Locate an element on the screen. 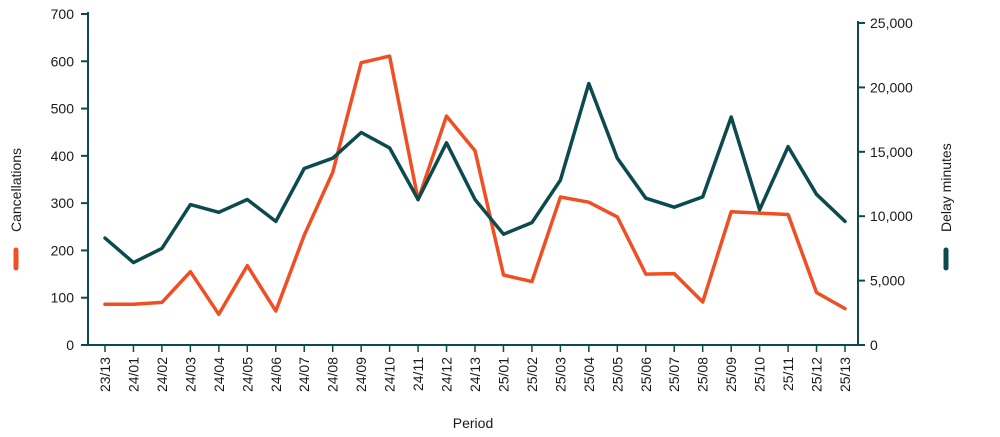  x-tick-label: 23/13 is located at coordinates (105, 374).